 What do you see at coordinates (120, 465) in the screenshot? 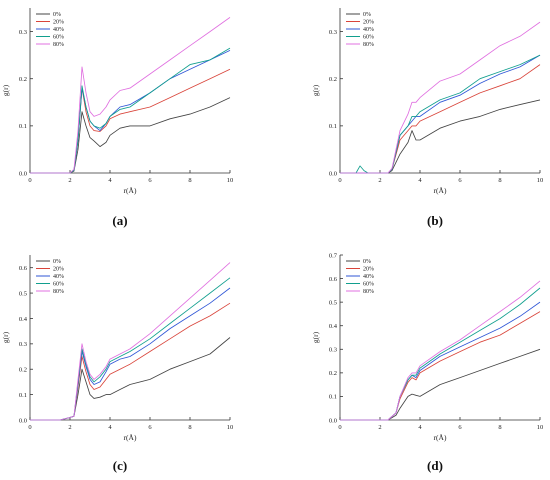
I see `panel-label: (c)` at bounding box center [120, 465].